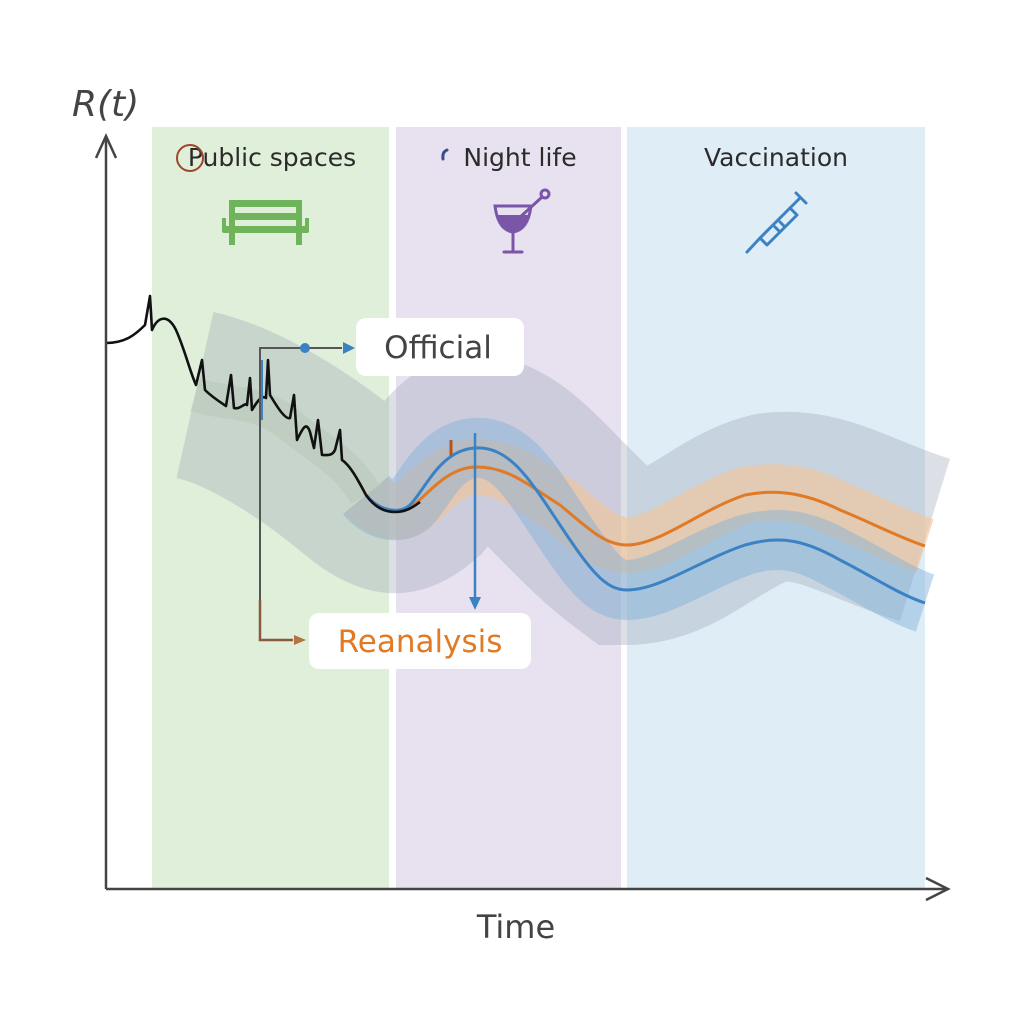 The width and height of the screenshot is (1024, 1024). What do you see at coordinates (776, 157) in the screenshot?
I see `phase-label-vaccination: Vaccination` at bounding box center [776, 157].